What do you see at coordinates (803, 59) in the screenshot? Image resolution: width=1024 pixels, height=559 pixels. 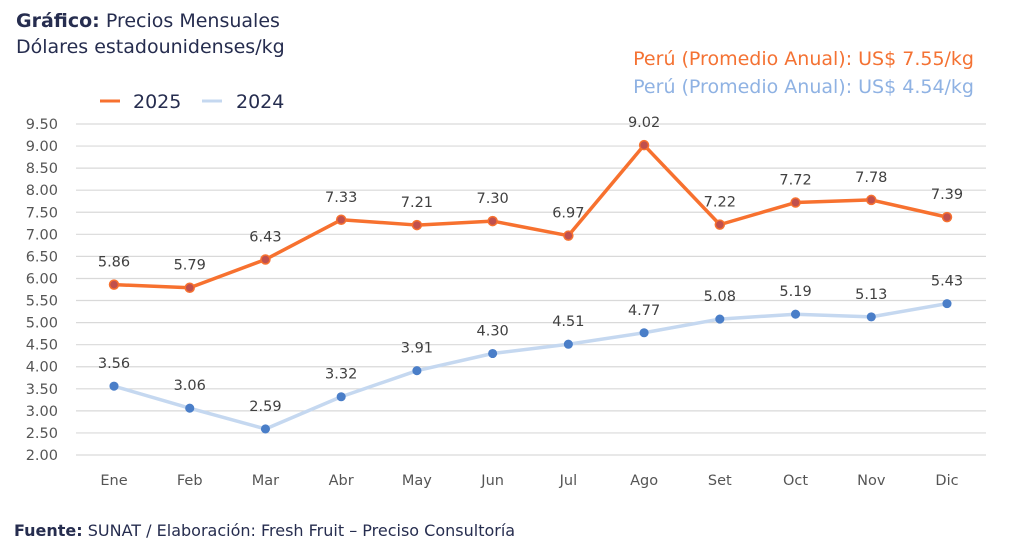 I see `annual-average-2025: Perú (Promedio Anual): US$ 7.55/kg` at bounding box center [803, 59].